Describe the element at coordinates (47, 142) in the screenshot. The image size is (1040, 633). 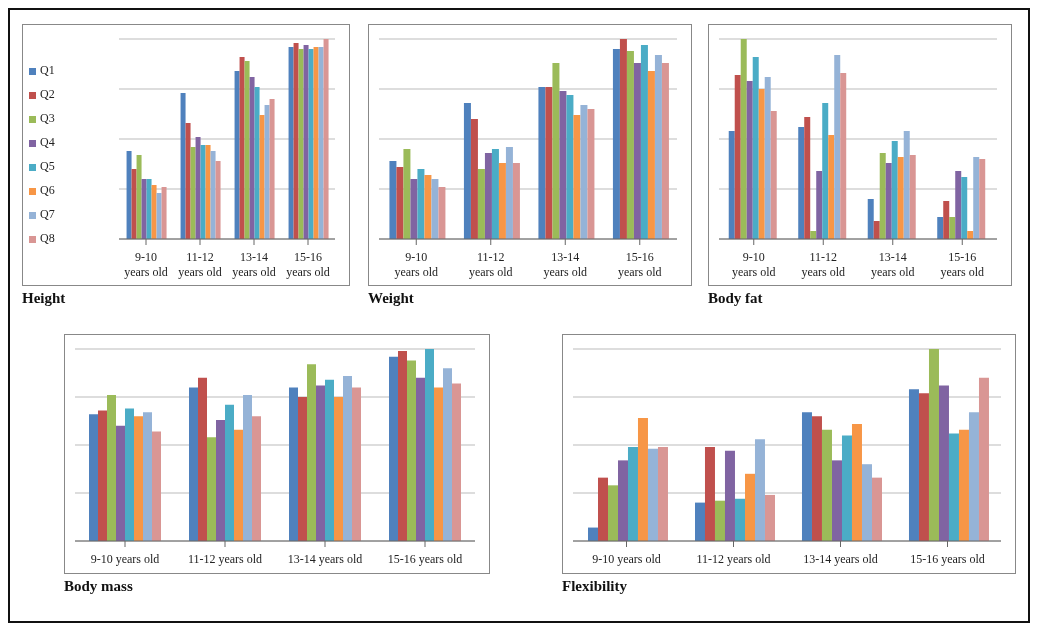
I see `legend-label: Q4` at that location.